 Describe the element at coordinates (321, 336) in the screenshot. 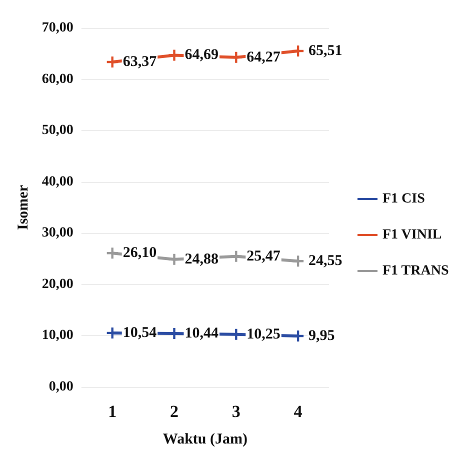

I see `data-label: 9,95` at that location.